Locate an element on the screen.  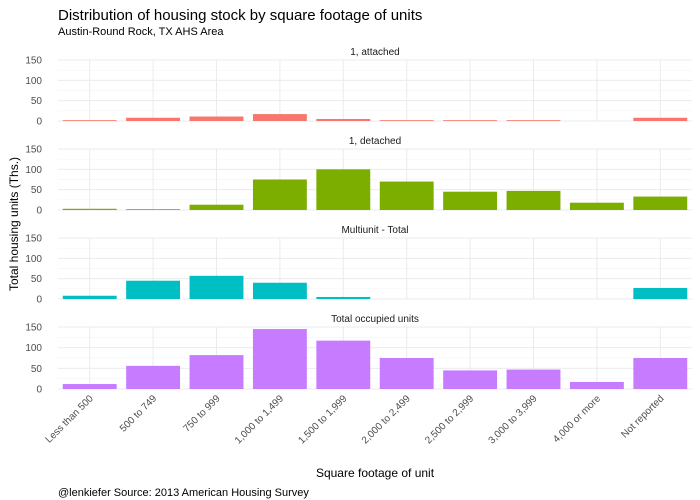
x-axis-title: Square footage of unit is located at coordinates (375, 473).